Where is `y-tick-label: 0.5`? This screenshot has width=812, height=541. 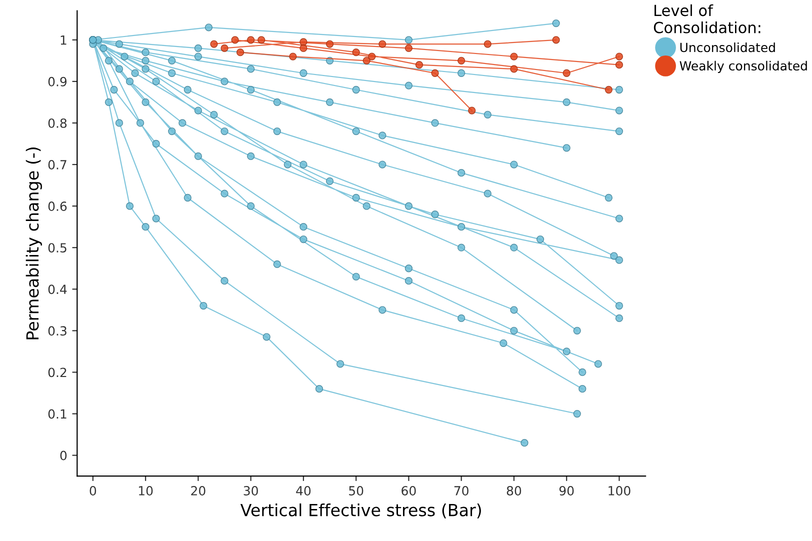 y-tick-label: 0.5 is located at coordinates (57, 248).